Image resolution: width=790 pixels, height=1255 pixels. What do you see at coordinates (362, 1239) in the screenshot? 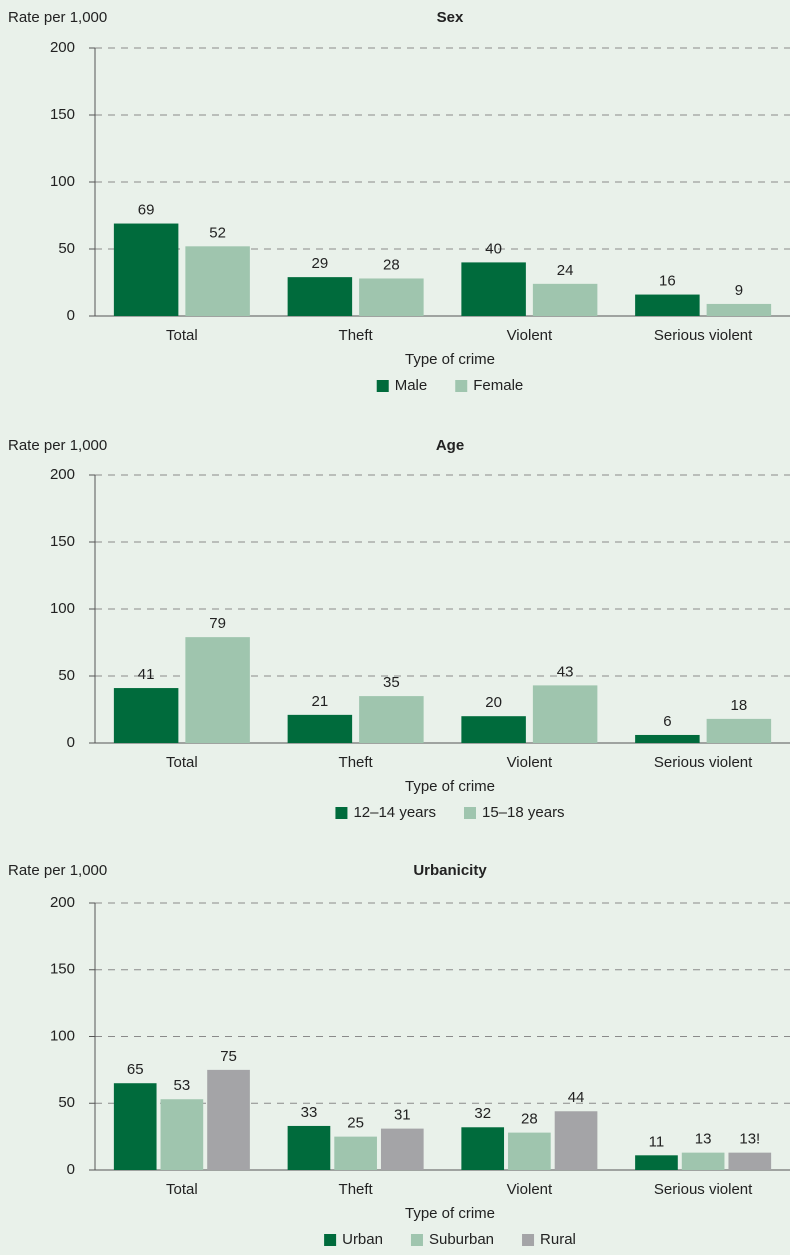
I see `legend-label: Urban` at bounding box center [362, 1239].